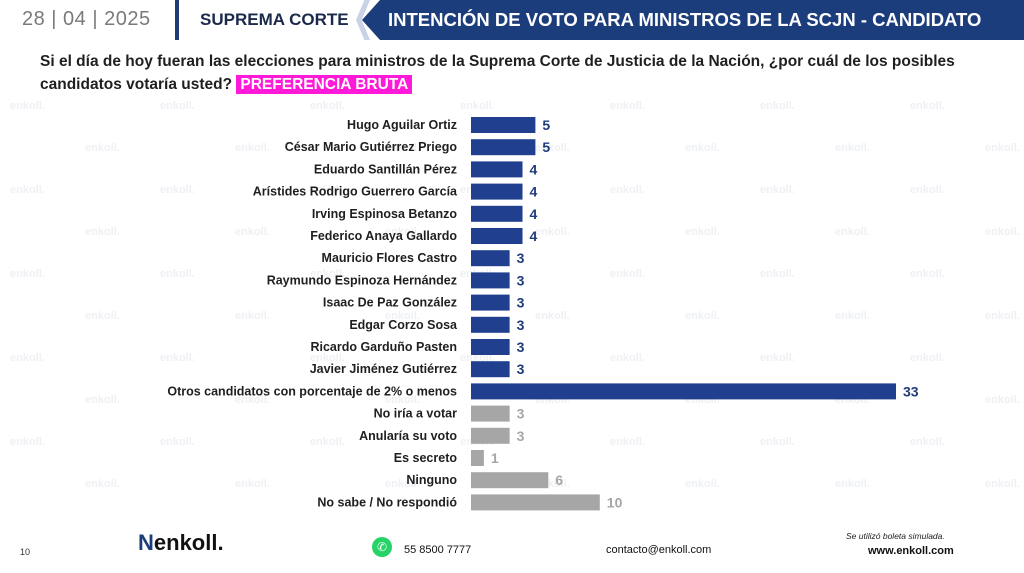 The image size is (1024, 573). Describe the element at coordinates (426, 458) in the screenshot. I see `category-label: Es secreto` at that location.